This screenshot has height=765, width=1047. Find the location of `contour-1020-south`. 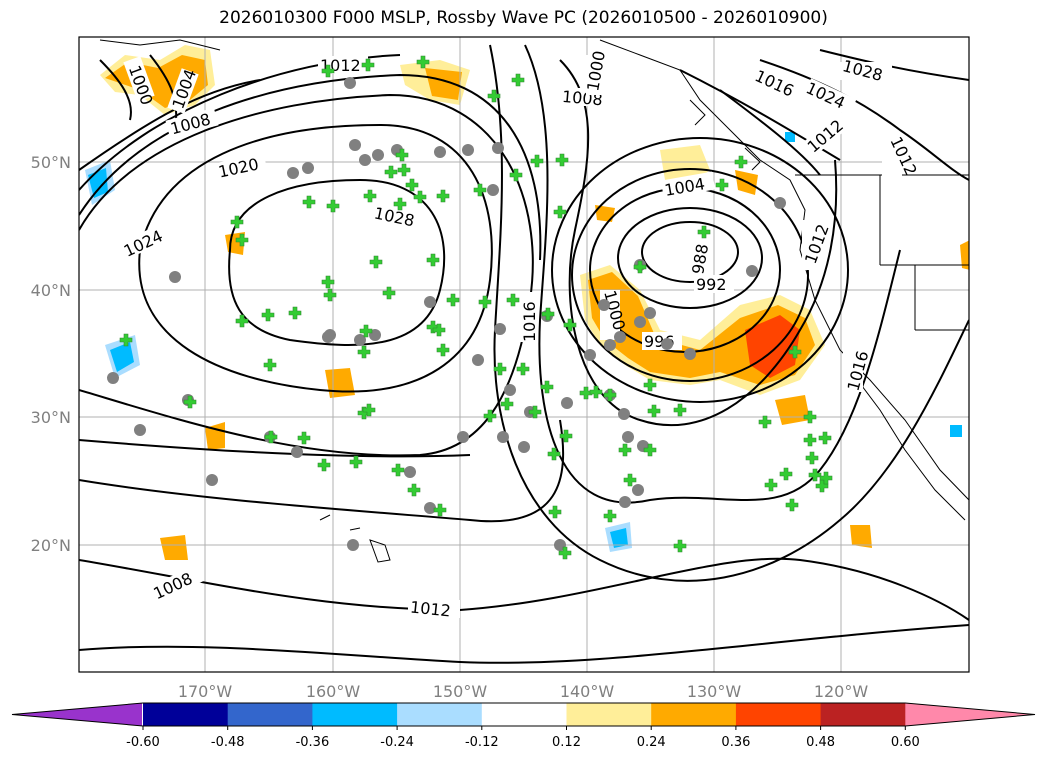

contour-1020-south is located at coordinates (275, 448).